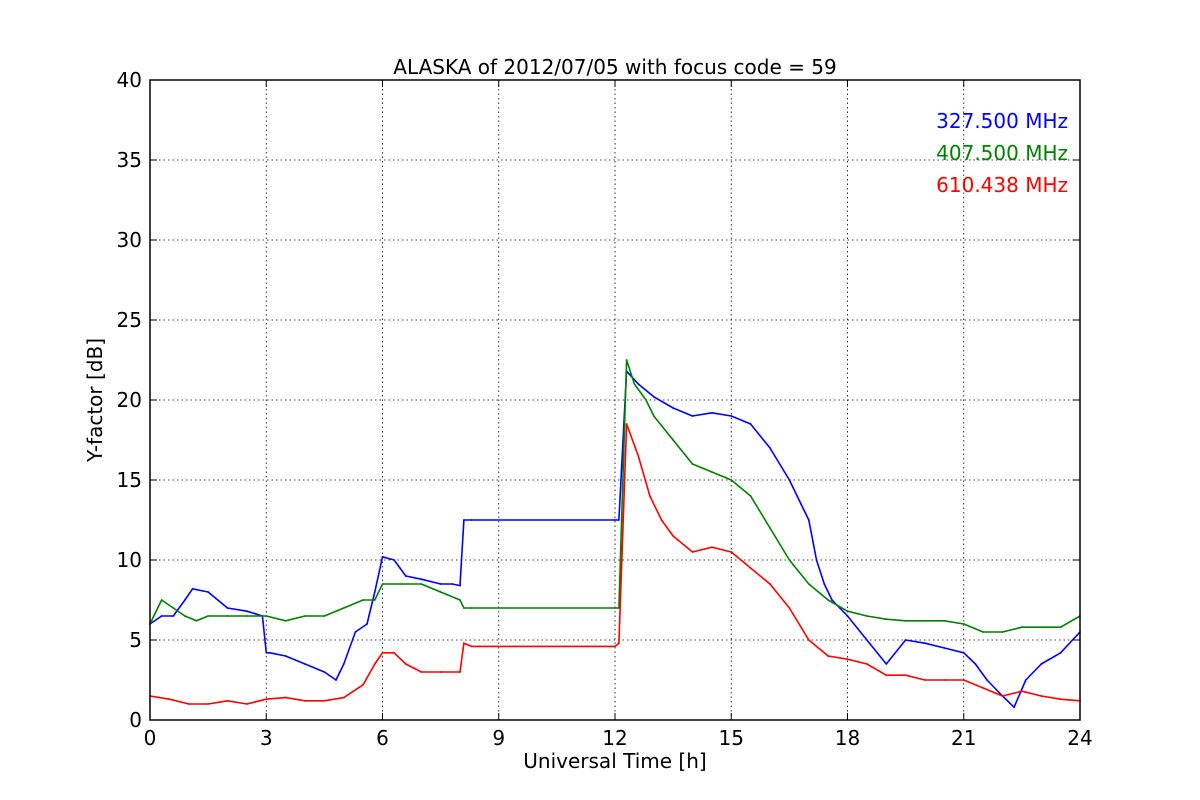 The width and height of the screenshot is (1200, 800). Describe the element at coordinates (1002, 121) in the screenshot. I see `legend-entry: 327.500 MHz` at that location.